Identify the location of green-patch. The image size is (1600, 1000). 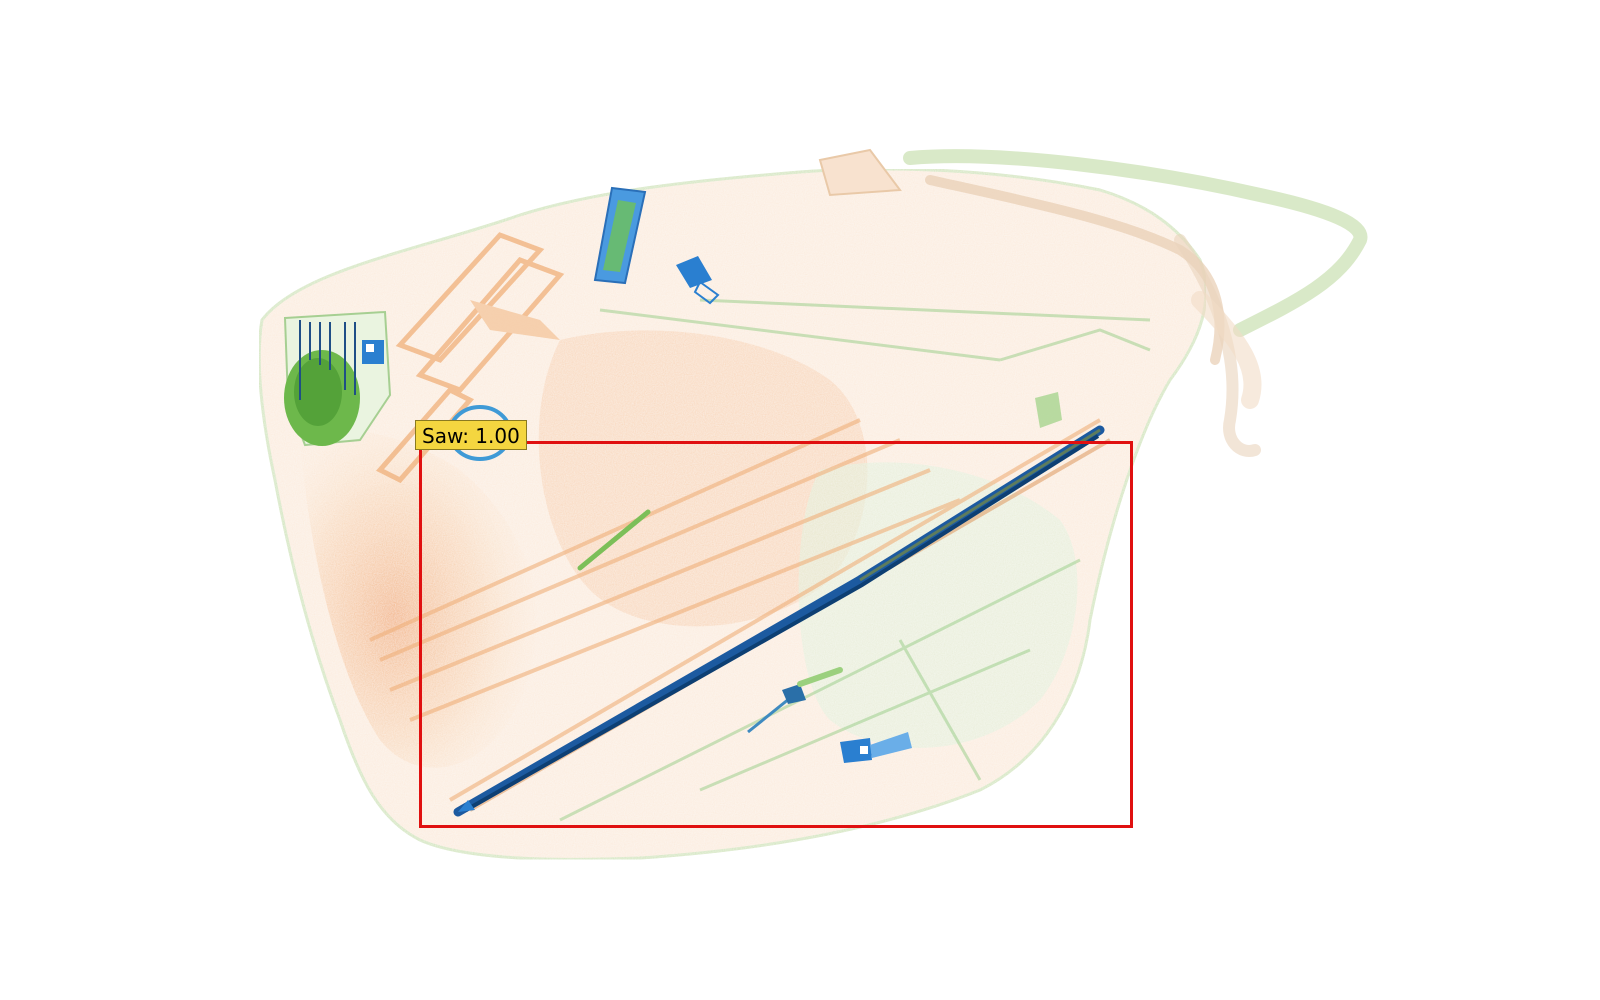
(1048, 410).